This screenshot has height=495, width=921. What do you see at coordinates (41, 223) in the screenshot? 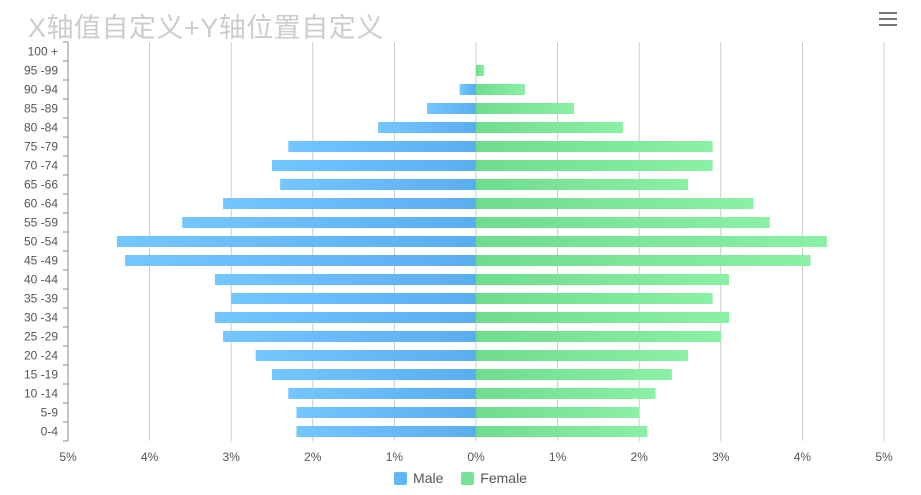
I see `y-tick-label: 55 -59` at bounding box center [41, 223].